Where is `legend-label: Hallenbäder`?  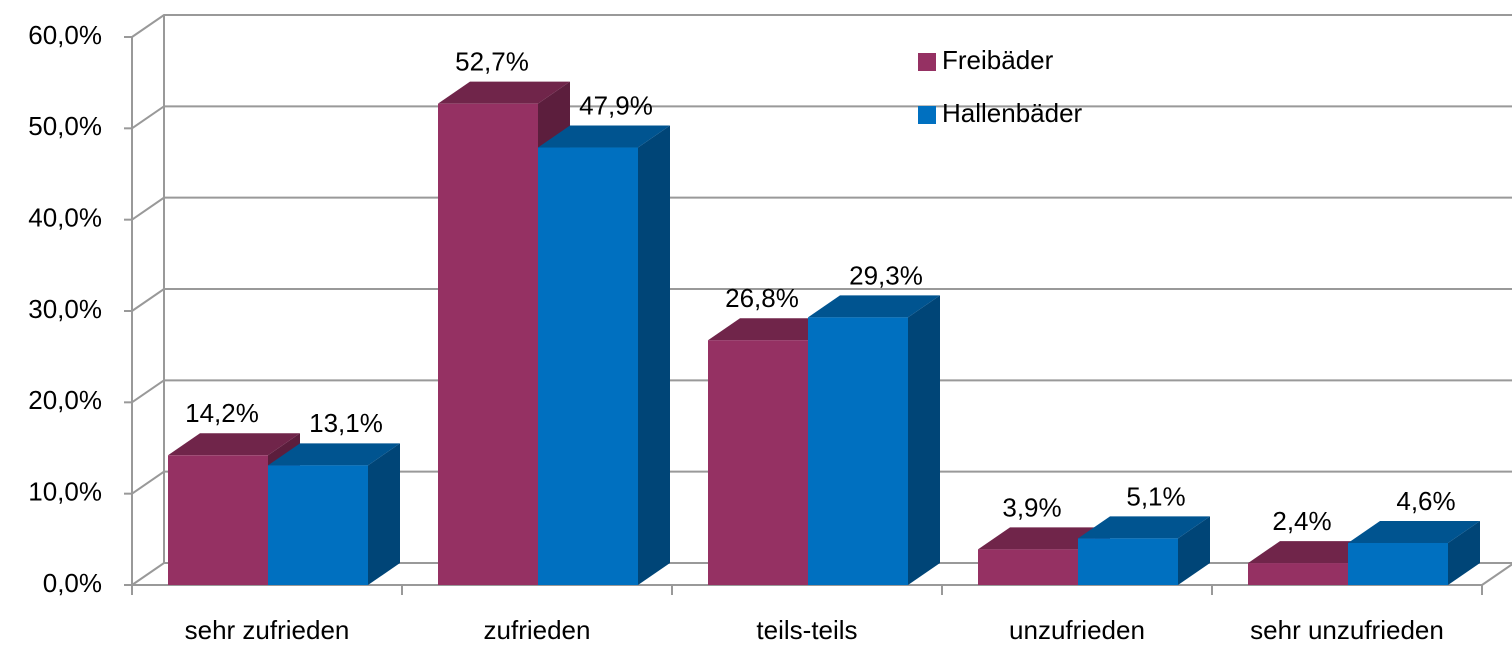 legend-label: Hallenbäder is located at coordinates (1012, 113).